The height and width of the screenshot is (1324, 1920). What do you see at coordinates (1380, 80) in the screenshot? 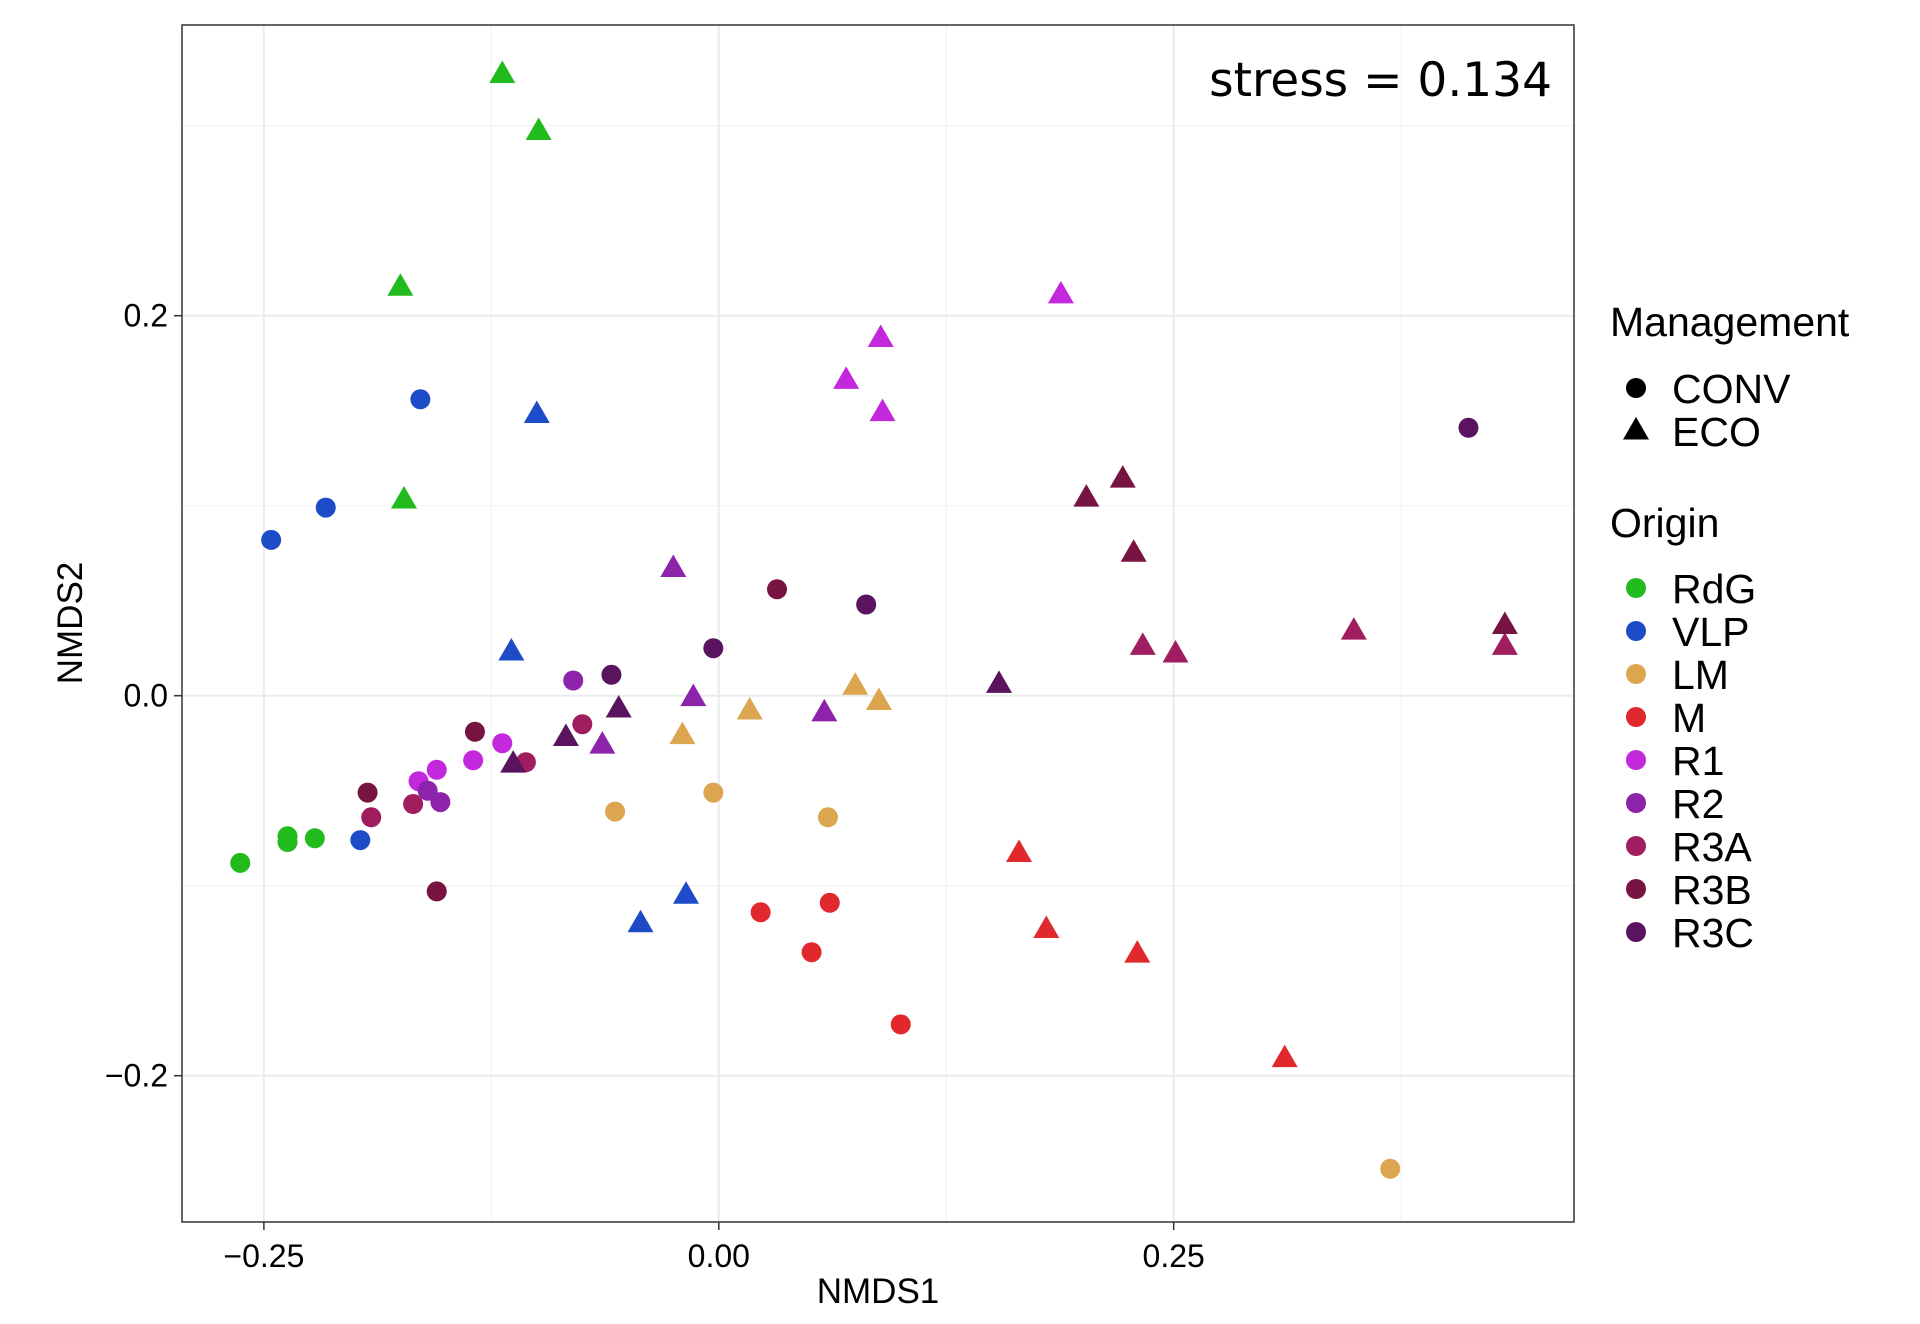
I see `stress-annotation: stress = 0.134` at bounding box center [1380, 80].